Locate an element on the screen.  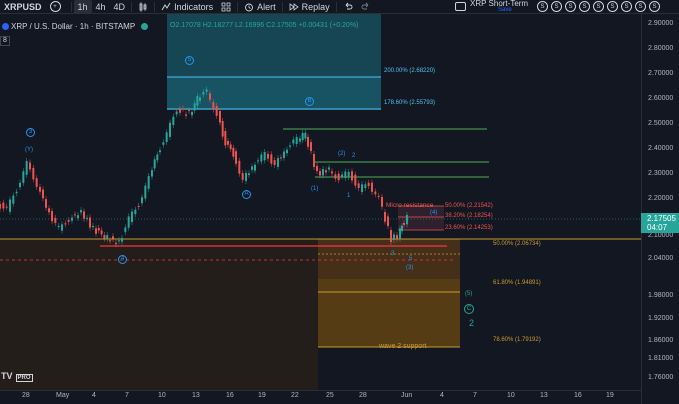
price-axis-label: 1.98000 is located at coordinates (661, 295).